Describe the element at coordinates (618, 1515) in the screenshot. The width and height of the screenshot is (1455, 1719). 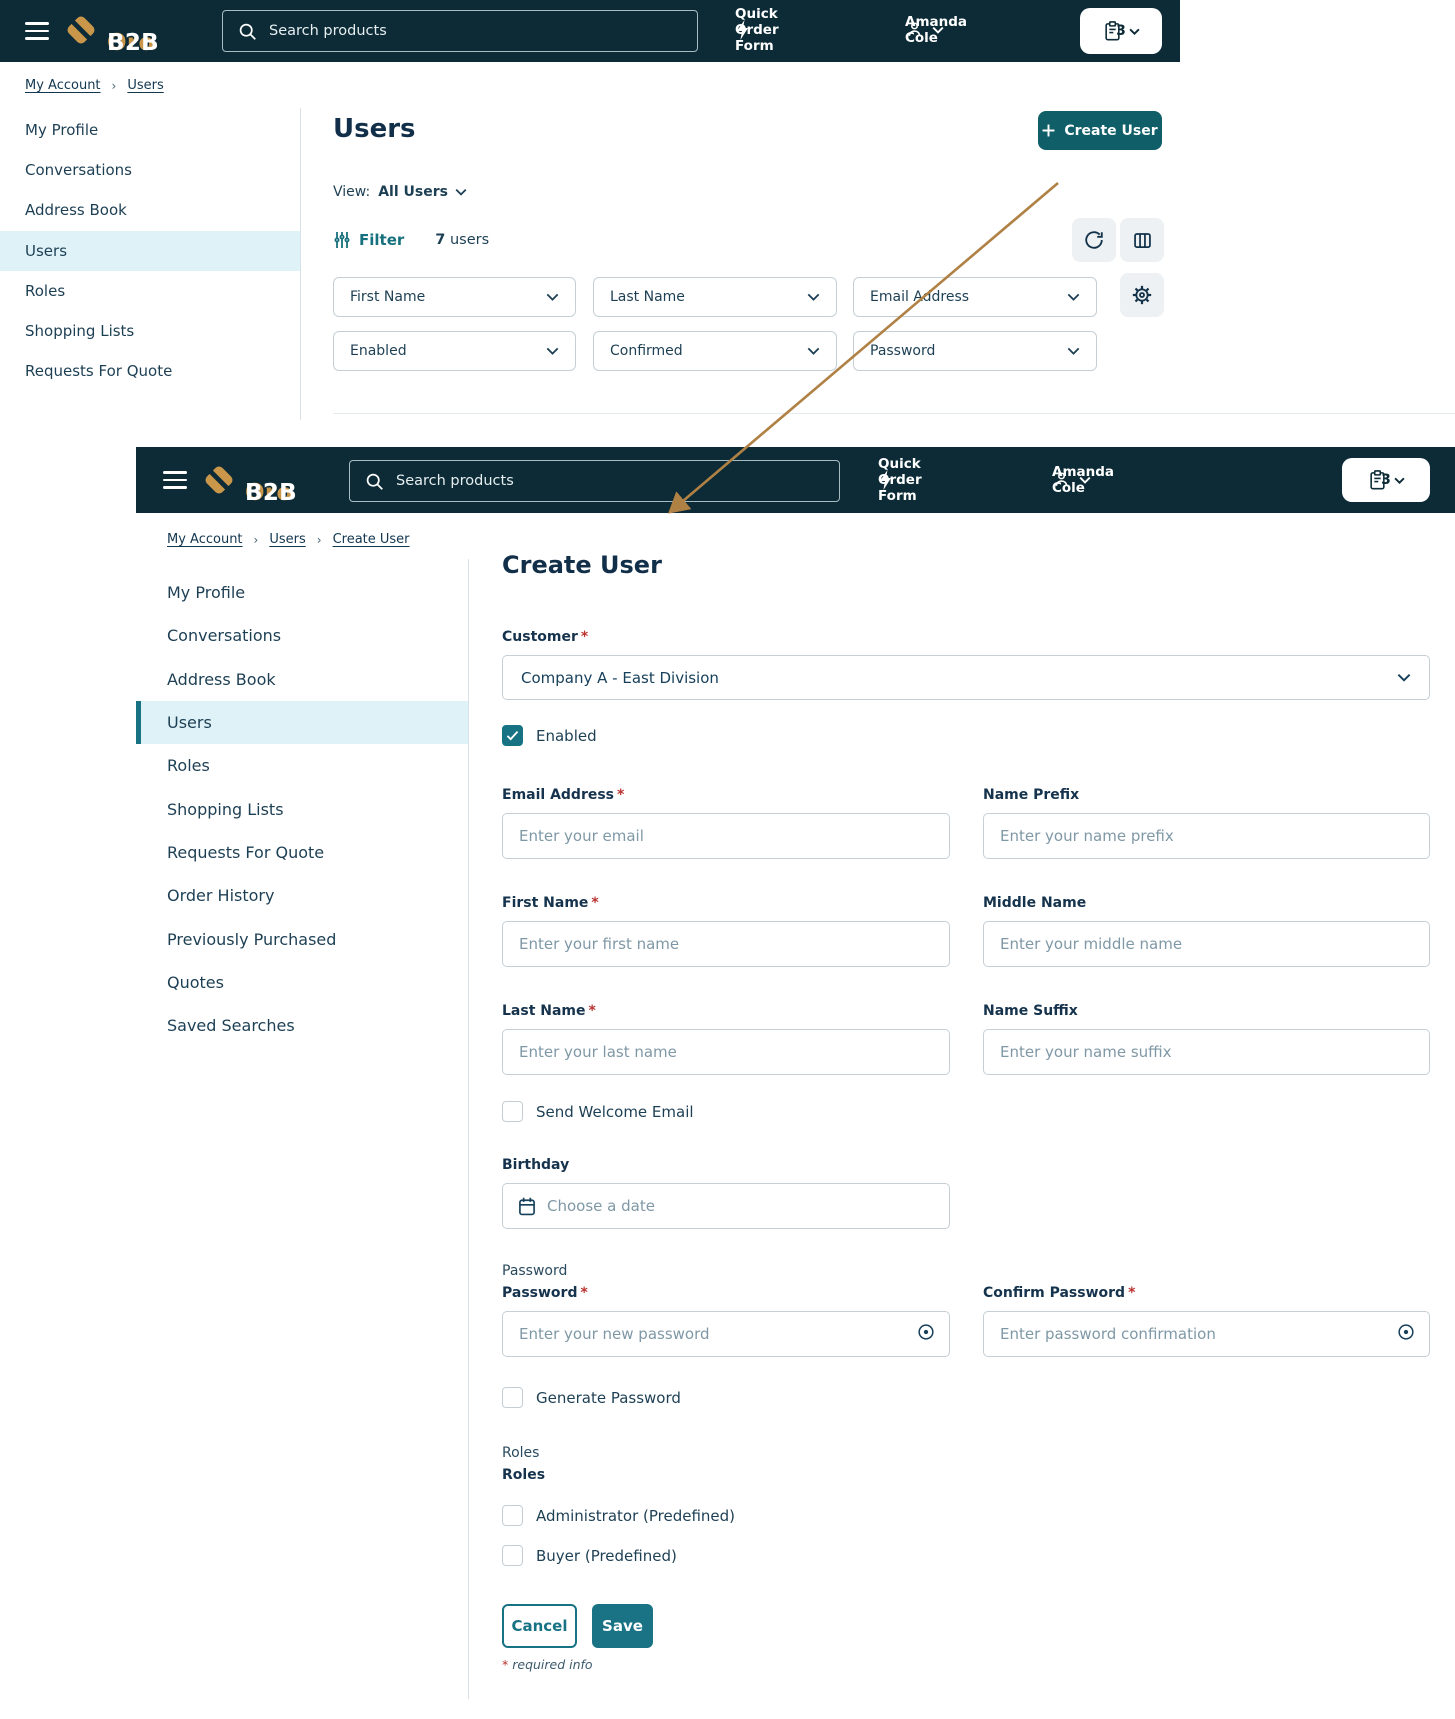
I see `role-administrator-row: Administrator (Predefined)` at that location.